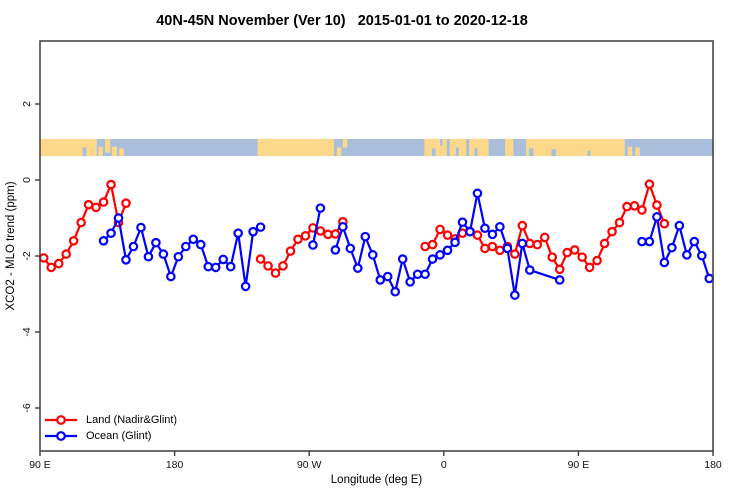  Describe the element at coordinates (110, 420) in the screenshot. I see `legend-item-land: Land (Nadir&Glint)` at that location.